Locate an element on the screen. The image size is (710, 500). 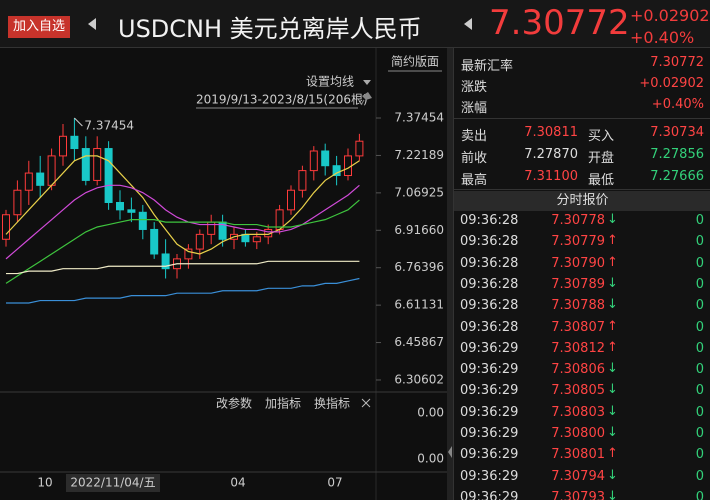
y-tick-label: 6.45867 is located at coordinates (419, 342).